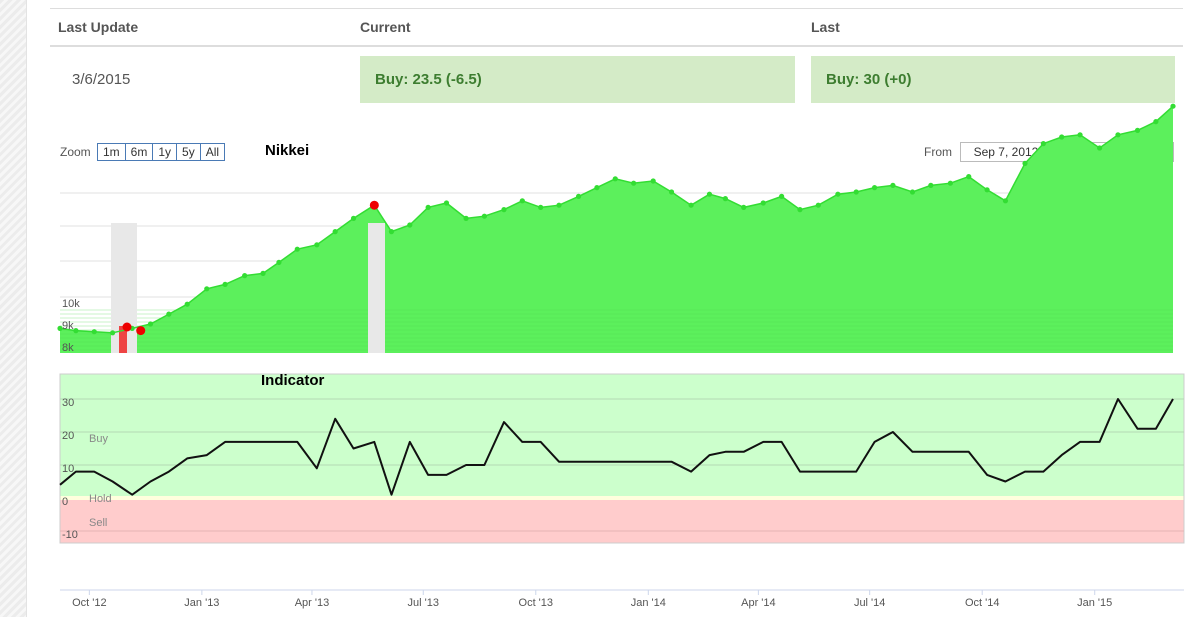 This screenshot has width=1200, height=617. What do you see at coordinates (189, 152) in the screenshot?
I see `zoom-5y-button: 5y` at bounding box center [189, 152].